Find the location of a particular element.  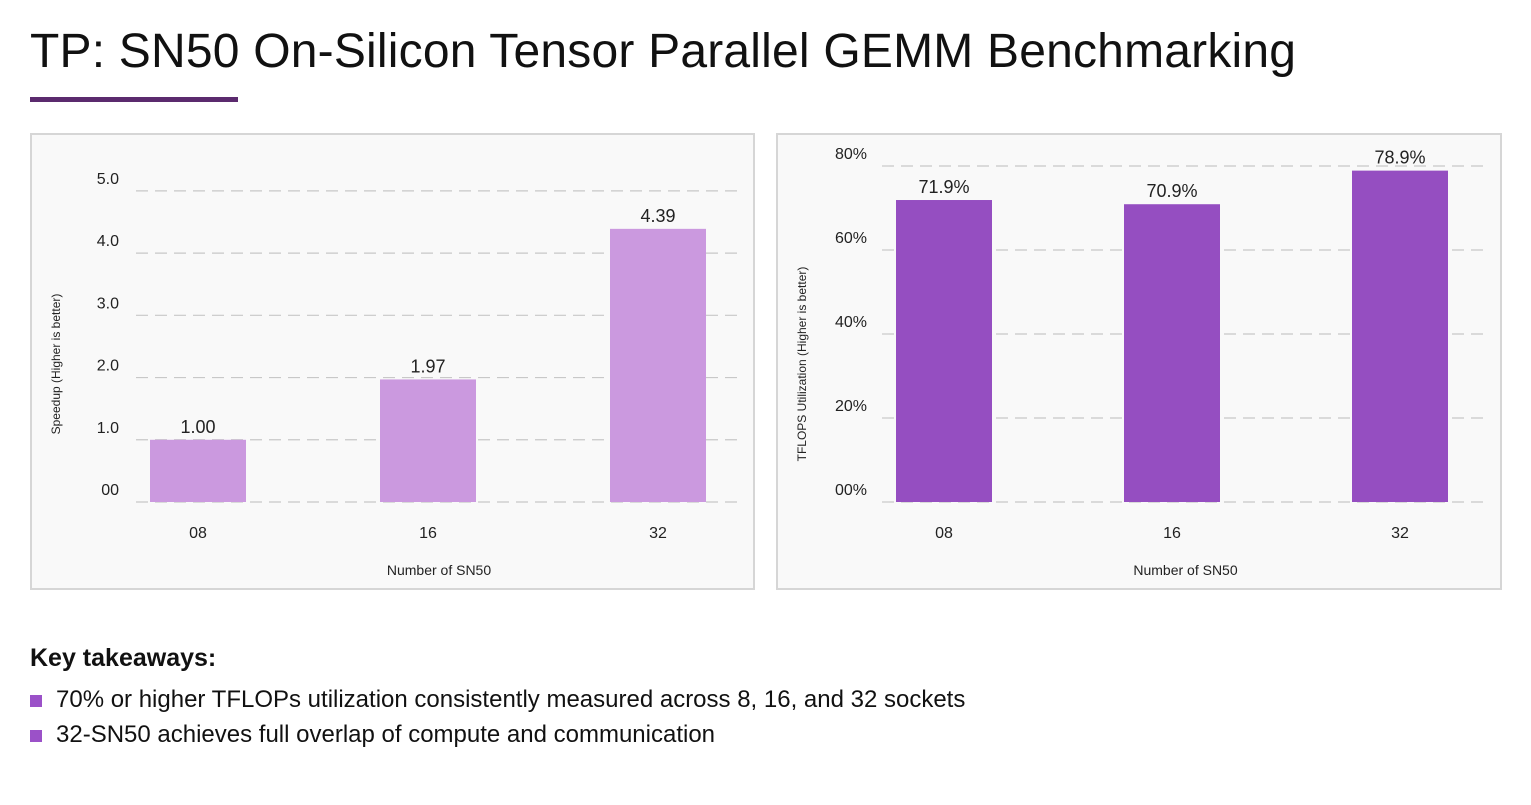

key-takeaways-heading: Key takeaways: is located at coordinates (123, 658).